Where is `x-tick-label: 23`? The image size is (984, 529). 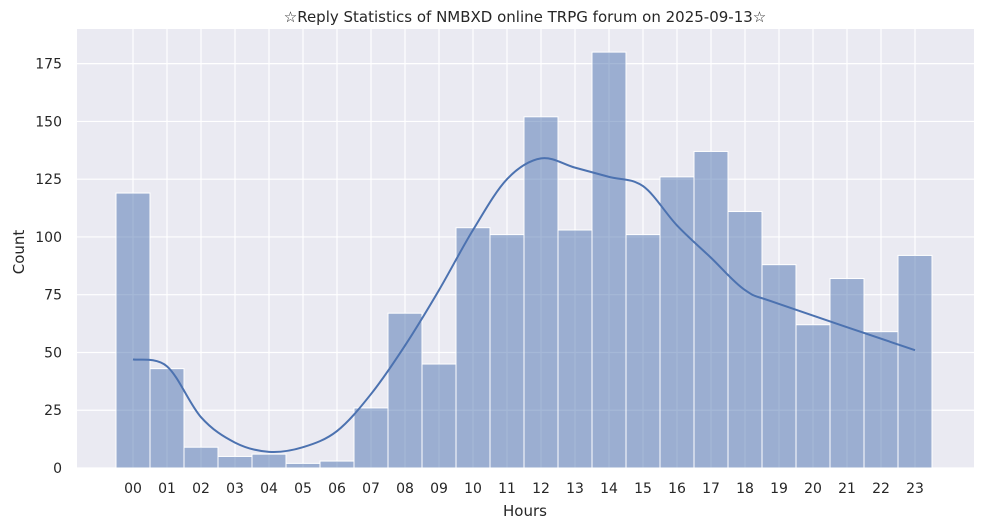
x-tick-label: 23 is located at coordinates (915, 489).